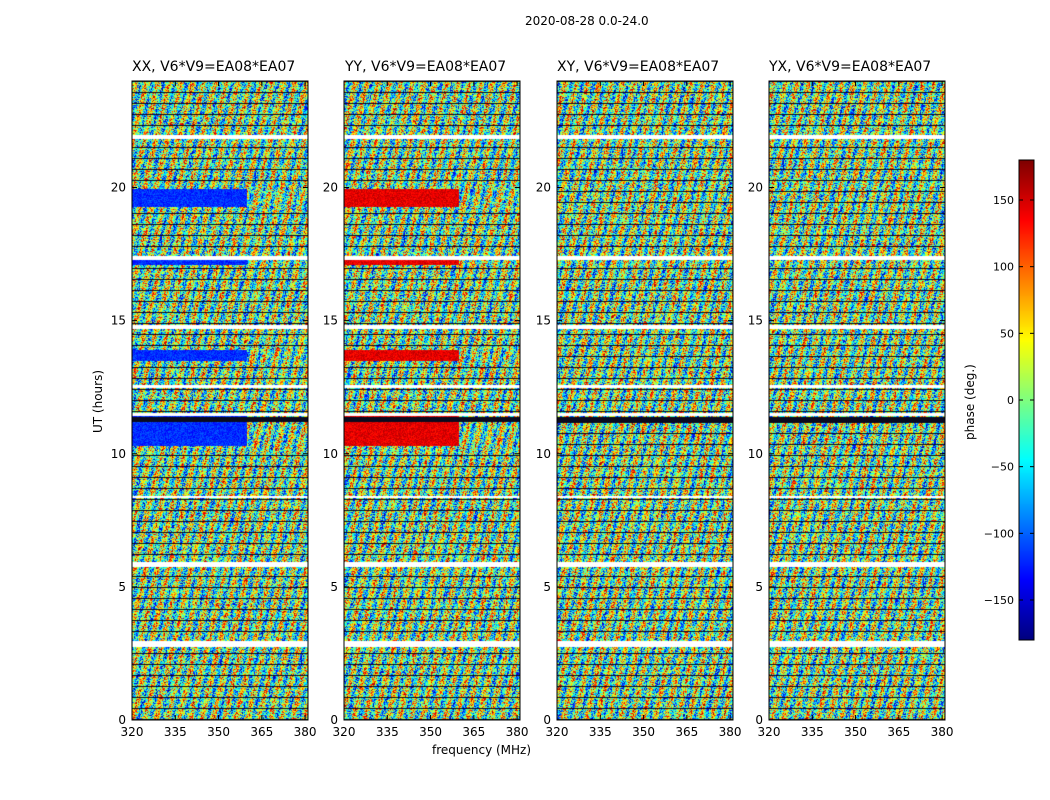  I want to click on panel-title-yy: YY, V6*V9=EA08*EA07, so click(426, 67).